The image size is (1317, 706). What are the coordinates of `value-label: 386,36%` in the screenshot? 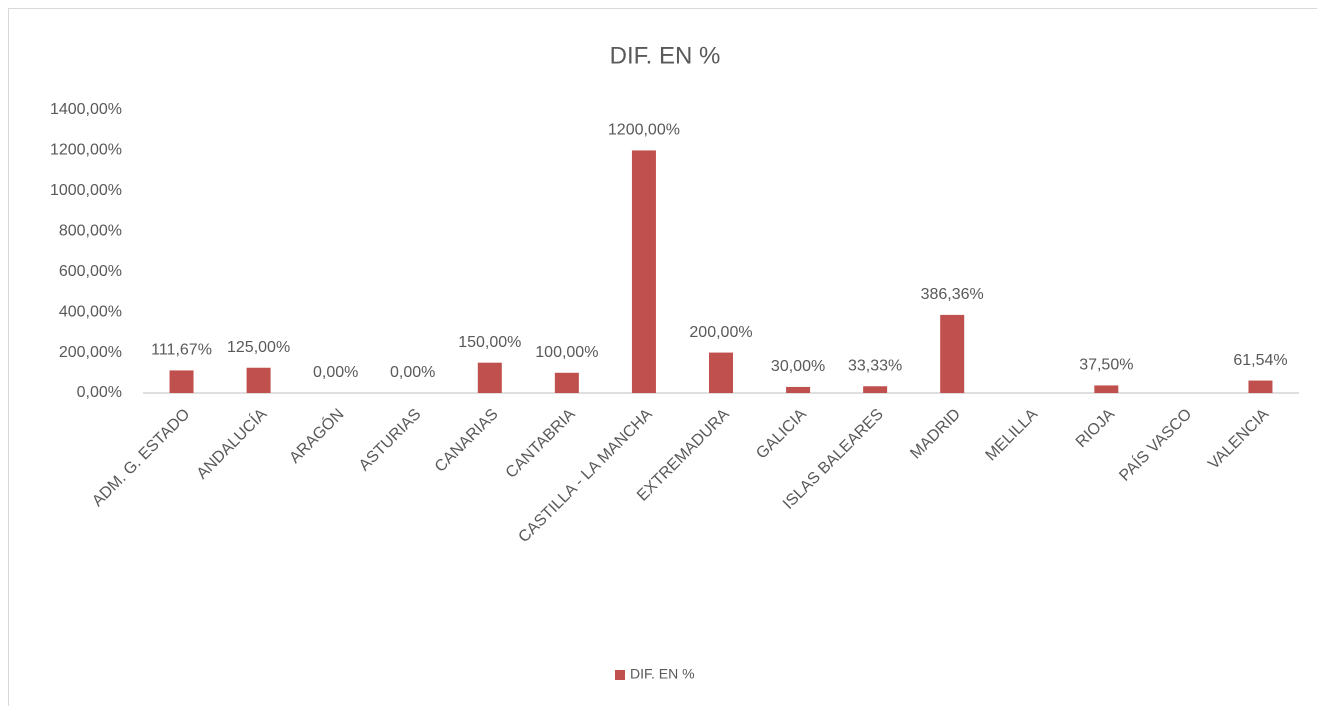 It's located at (952, 294).